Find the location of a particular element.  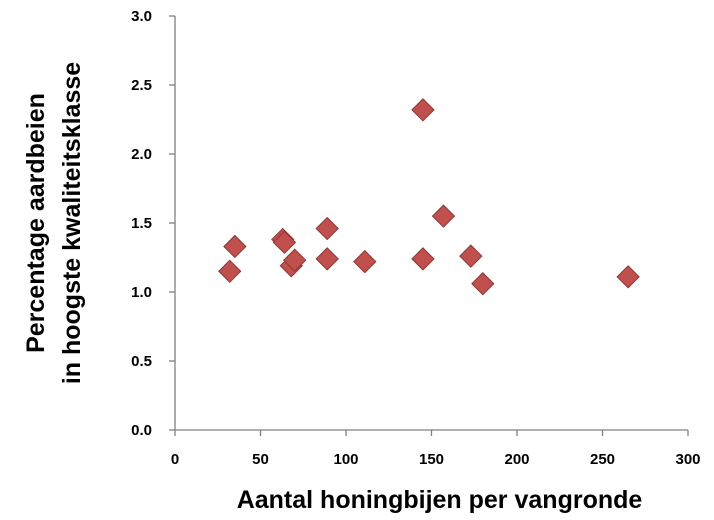

y-tick-label: 1.0 is located at coordinates (141, 292).